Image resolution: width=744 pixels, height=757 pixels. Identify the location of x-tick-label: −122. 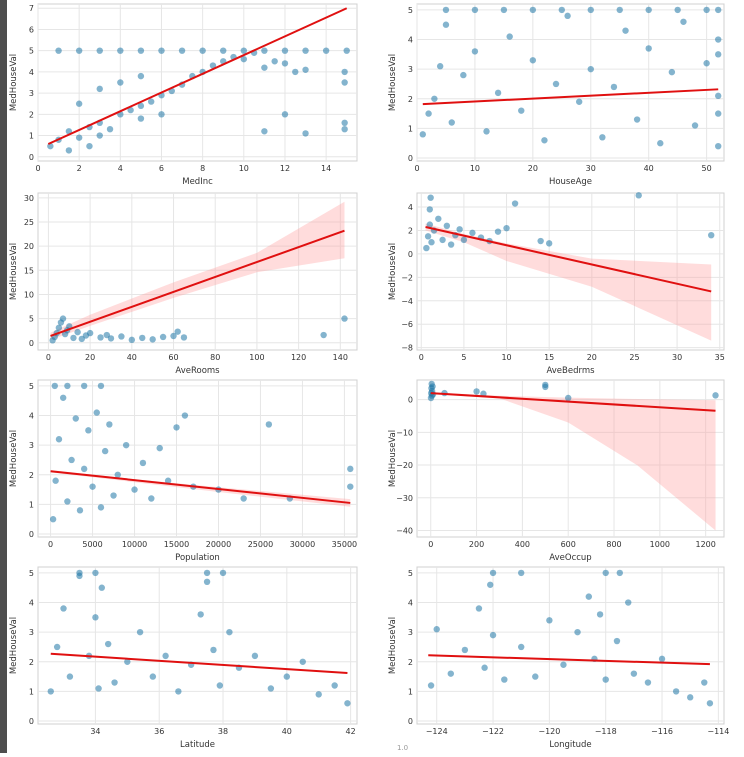
(493, 731).